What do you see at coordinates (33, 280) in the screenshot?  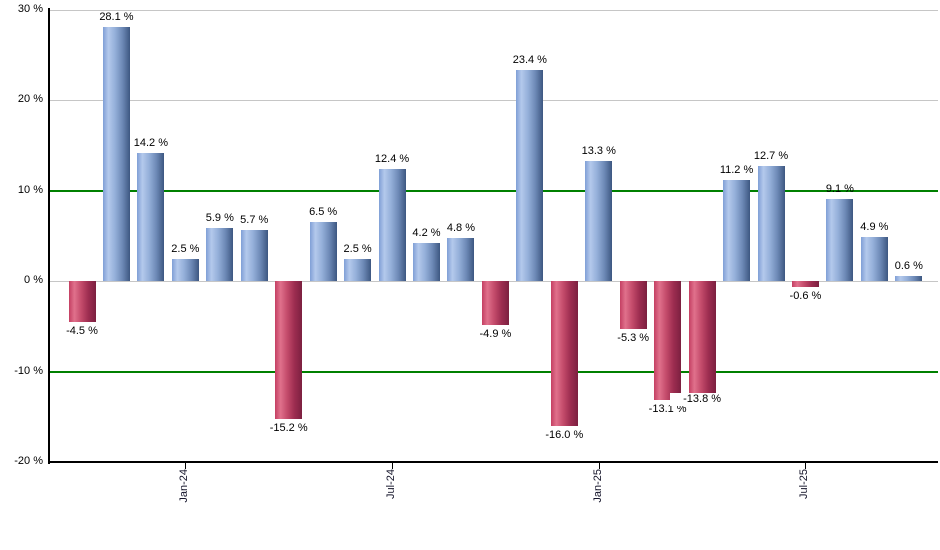 I see `y-axis-tick-label: 0 %` at bounding box center [33, 280].